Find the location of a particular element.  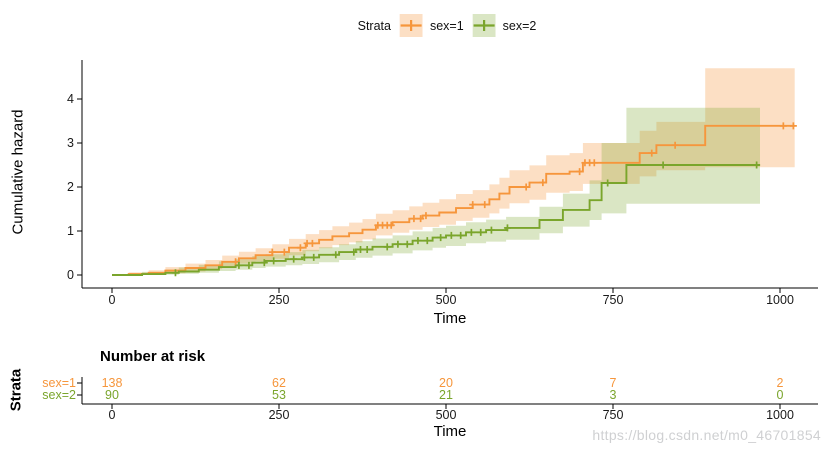

risk-count: 0 is located at coordinates (780, 395).